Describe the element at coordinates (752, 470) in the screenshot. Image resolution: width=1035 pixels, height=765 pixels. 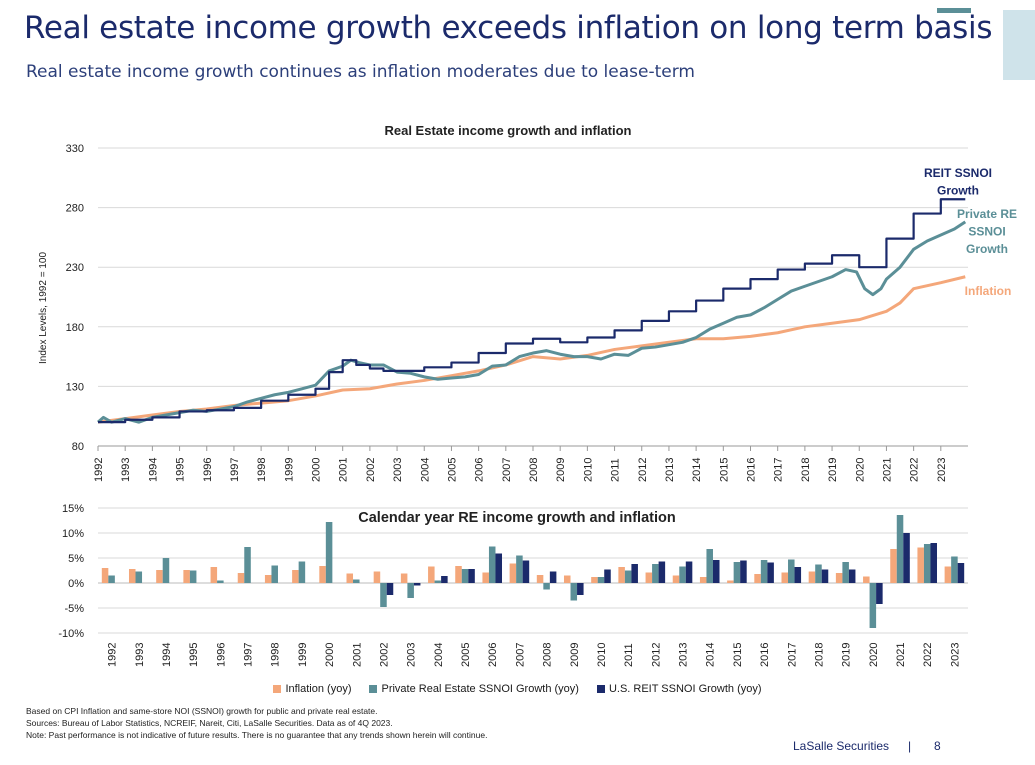
I see `line-chart-x-tick-label: 2016` at that location.